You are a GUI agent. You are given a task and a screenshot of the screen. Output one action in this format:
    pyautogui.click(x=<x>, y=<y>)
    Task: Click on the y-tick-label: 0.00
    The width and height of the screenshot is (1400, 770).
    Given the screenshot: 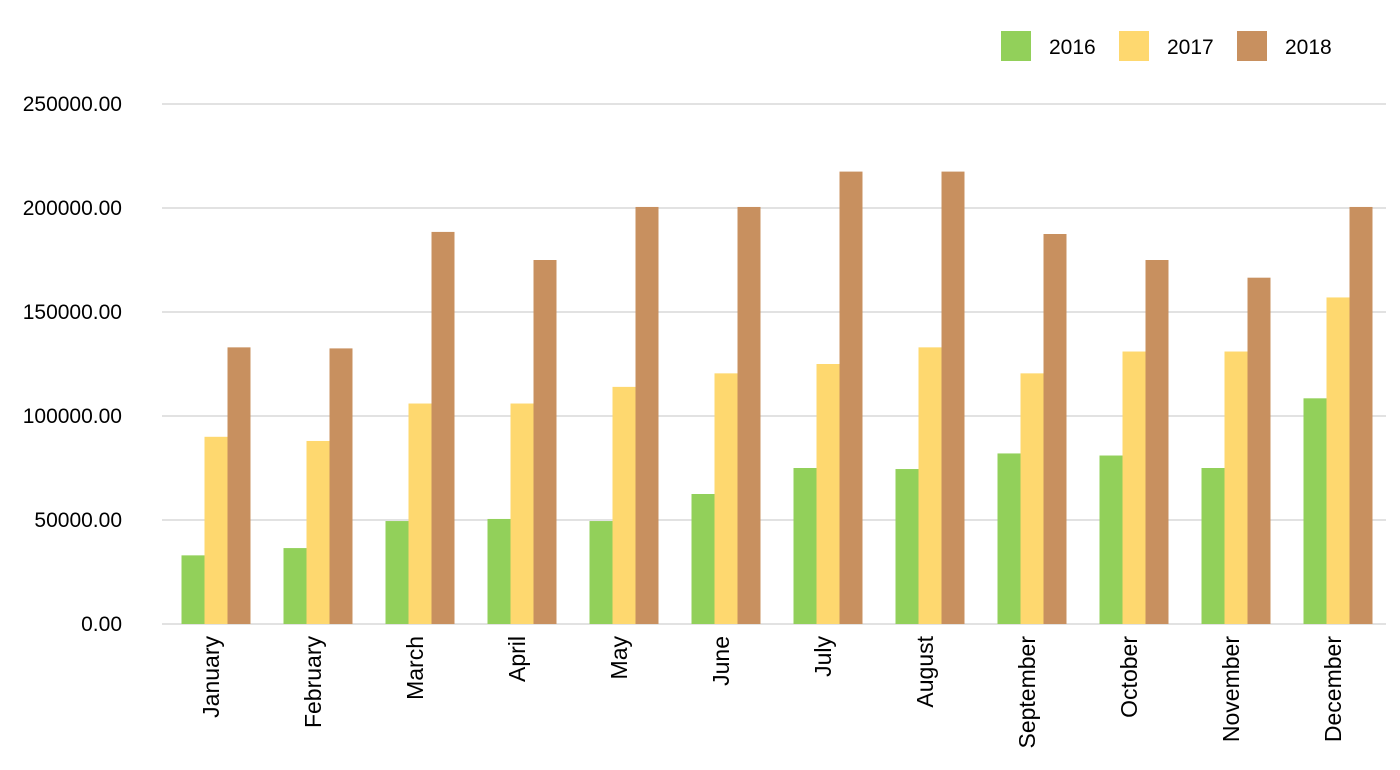 What is the action you would take?
    pyautogui.click(x=101, y=624)
    